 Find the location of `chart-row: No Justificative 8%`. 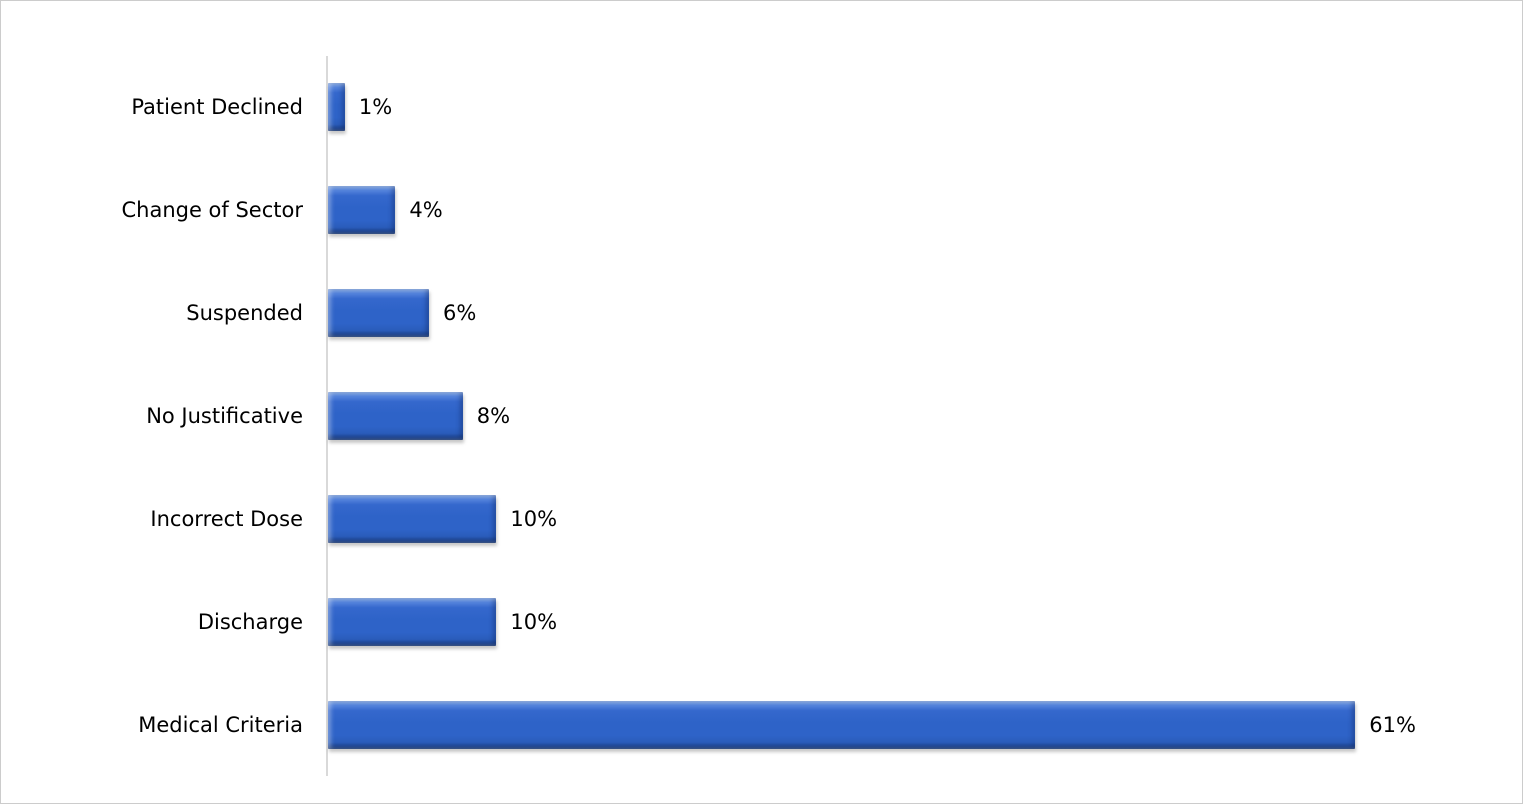

chart-row: No Justificative 8% is located at coordinates (761, 416).